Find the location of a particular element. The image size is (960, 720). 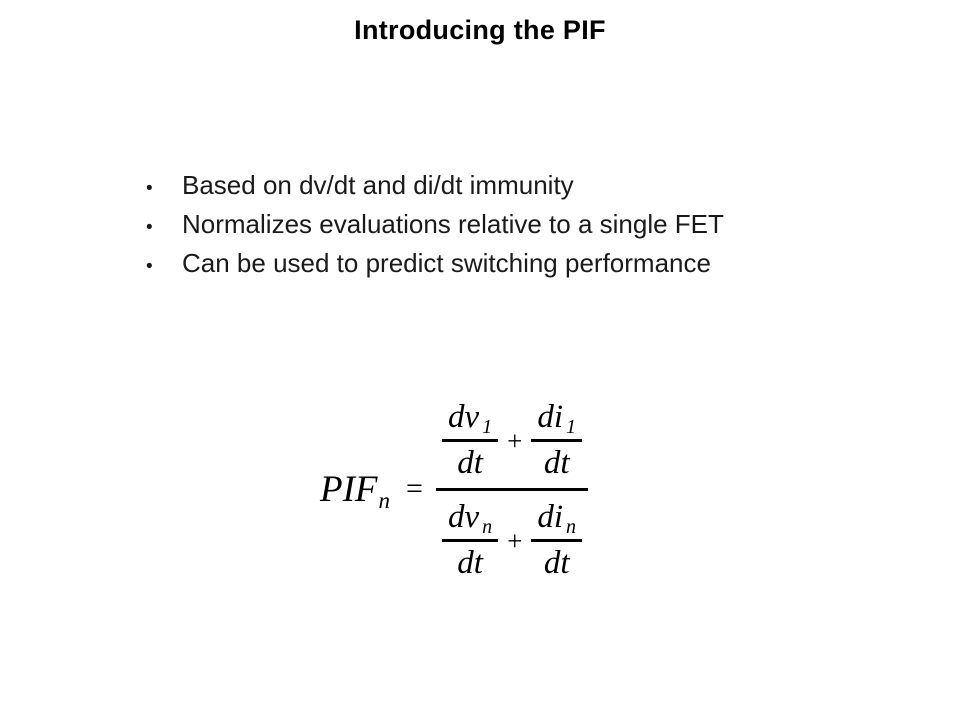

main-denominator: dv n dt + di n dt is located at coordinates (512, 536).